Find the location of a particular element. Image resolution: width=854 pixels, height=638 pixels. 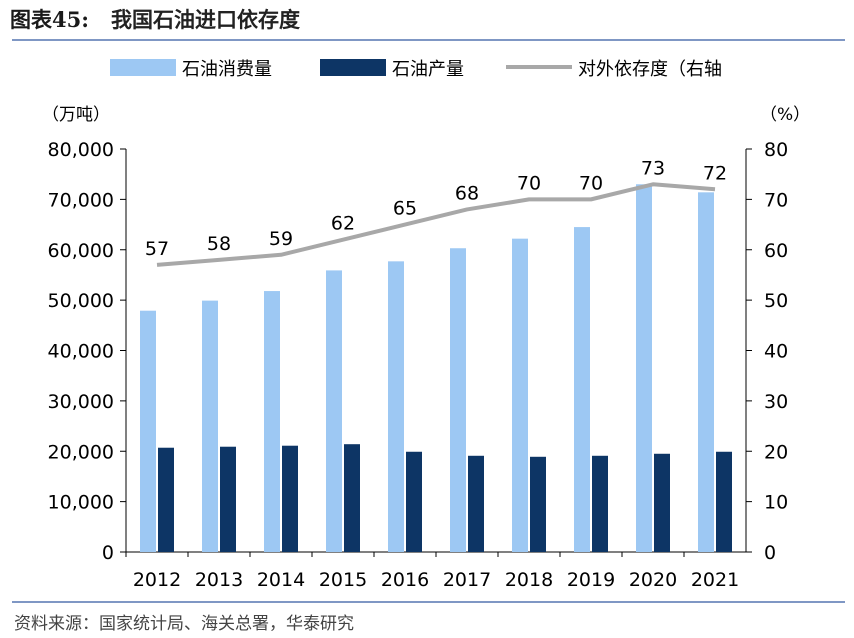

legend-consumption-swatch is located at coordinates (143, 67).